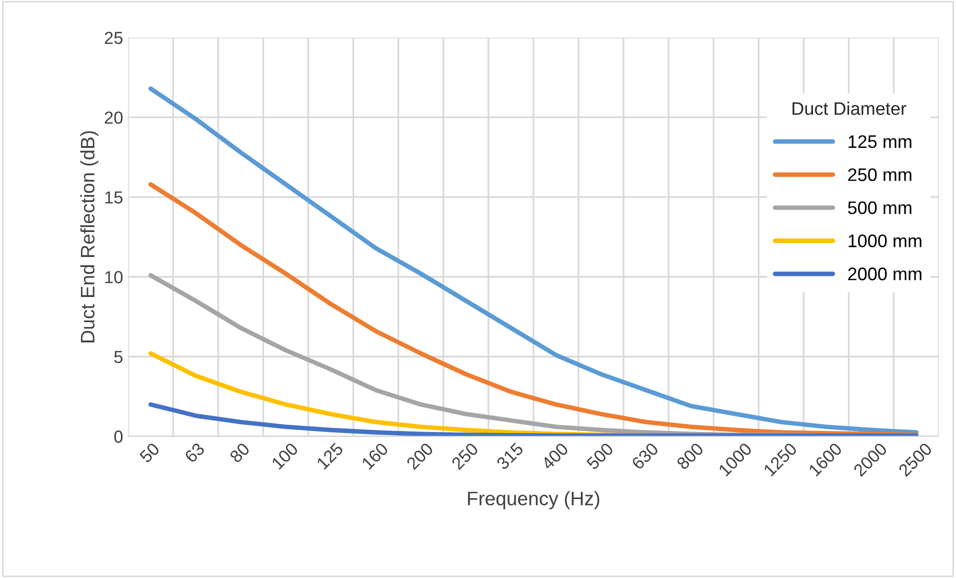 Image resolution: width=956 pixels, height=578 pixels. What do you see at coordinates (375, 456) in the screenshot?
I see `x-tick-label: 160` at bounding box center [375, 456].